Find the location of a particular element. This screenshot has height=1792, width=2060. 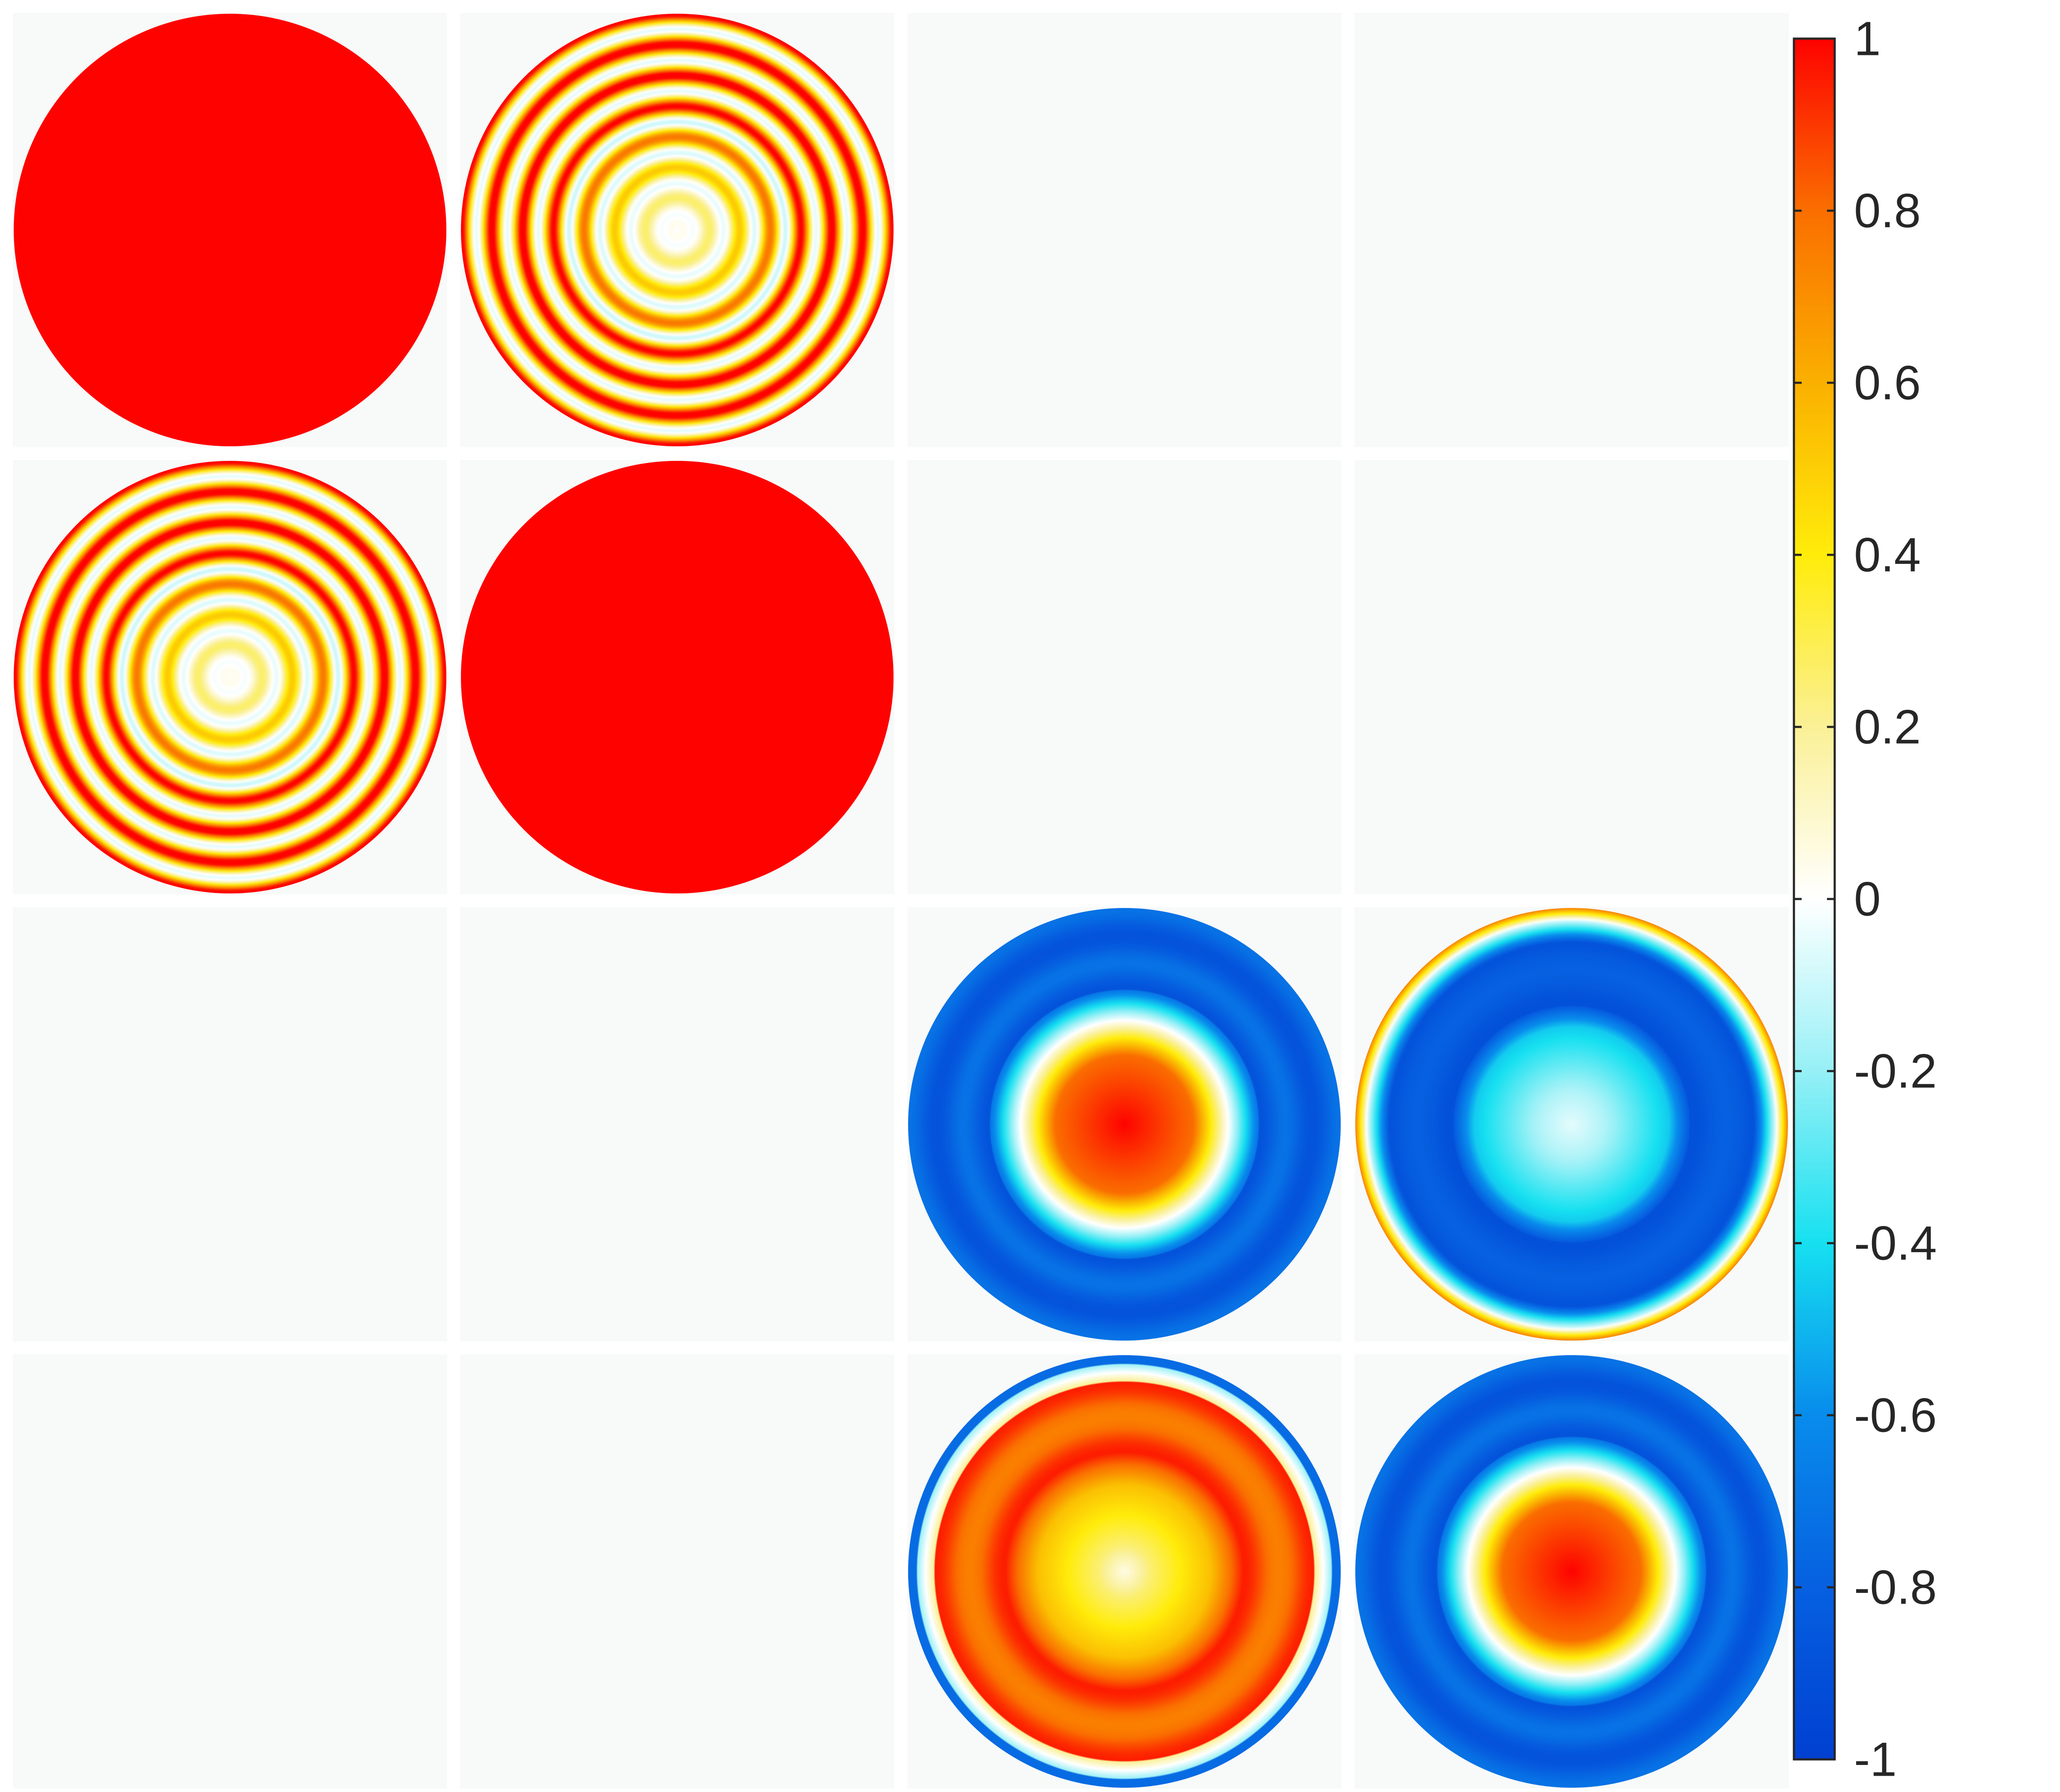

panel-r4-c3 is located at coordinates (1124, 1571).